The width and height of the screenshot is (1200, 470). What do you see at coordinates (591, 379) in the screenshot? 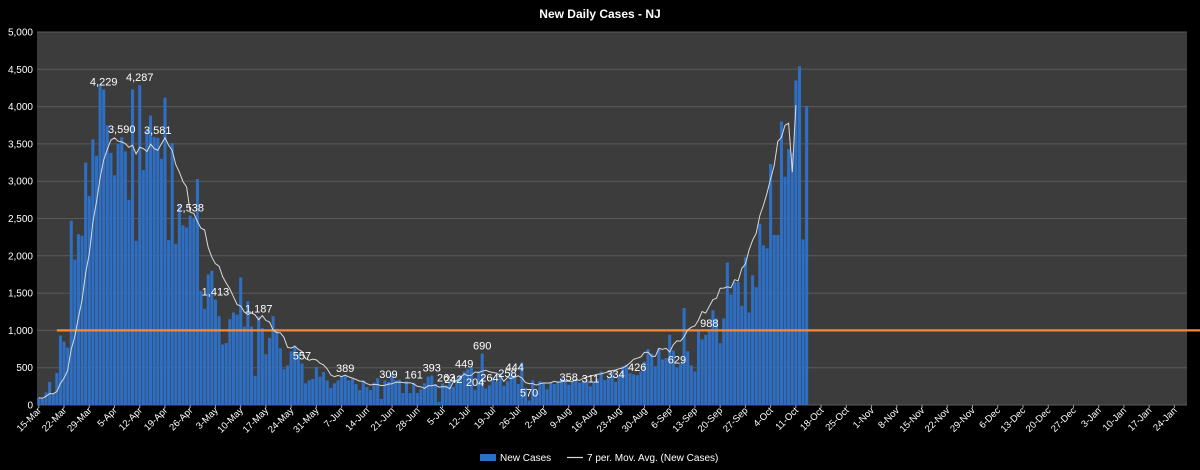
I see `data-label: 311` at bounding box center [591, 379].